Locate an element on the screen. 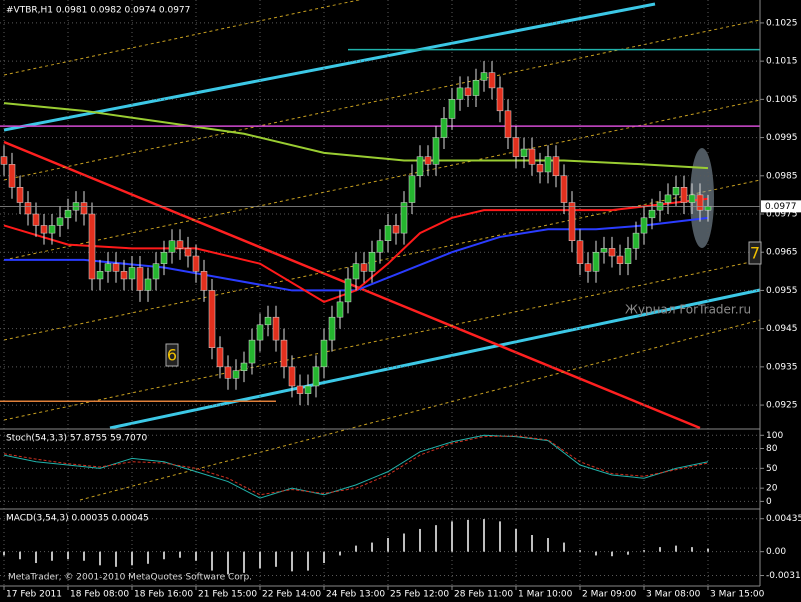  x-tick-label: 17 Feb 2011 is located at coordinates (34, 595).